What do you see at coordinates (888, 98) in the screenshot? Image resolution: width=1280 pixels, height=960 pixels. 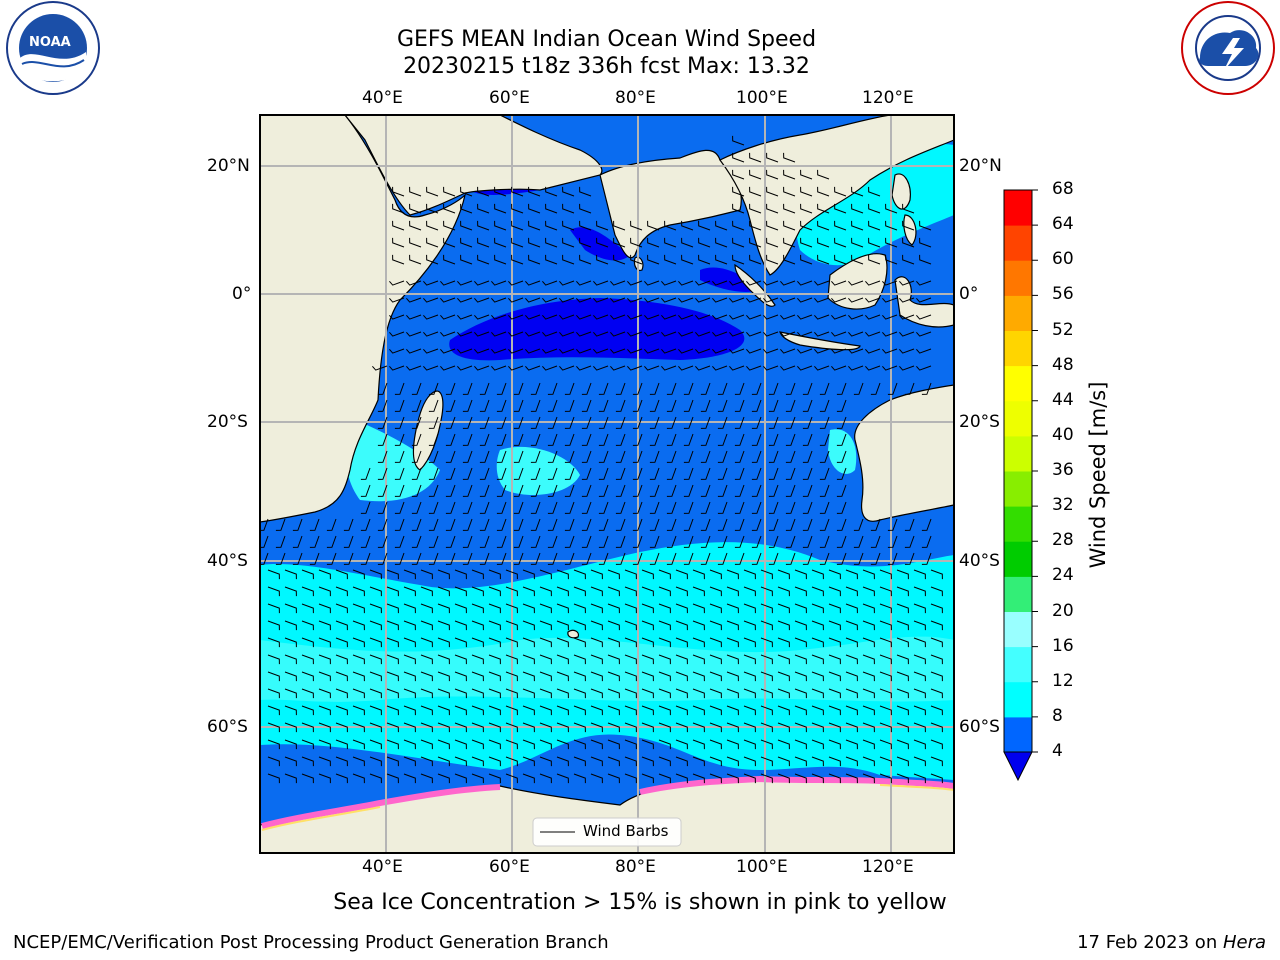 I see `lon-label-top-120e: 120°E` at bounding box center [888, 98].